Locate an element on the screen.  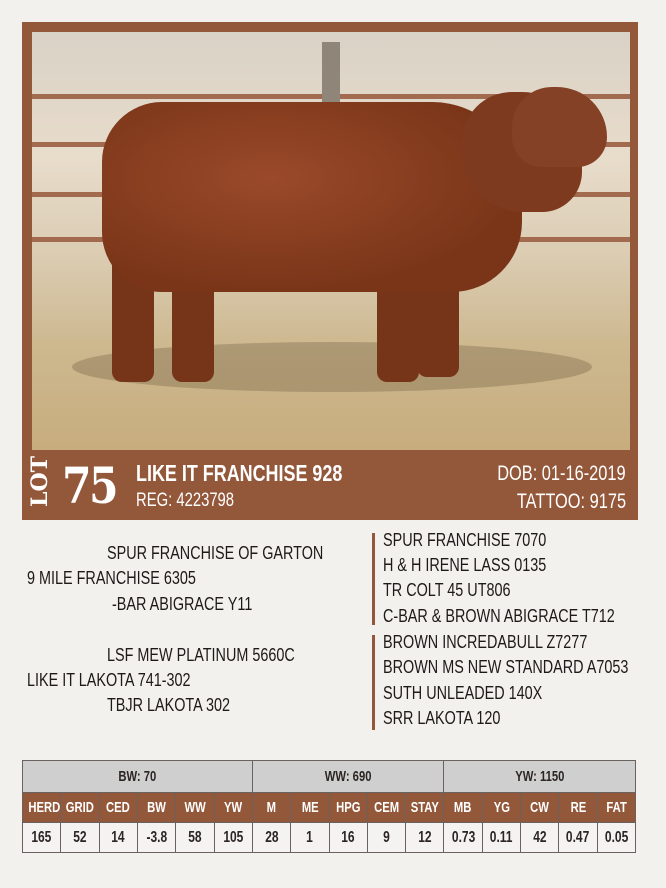
epd-value-text: 1 is located at coordinates (310, 837).